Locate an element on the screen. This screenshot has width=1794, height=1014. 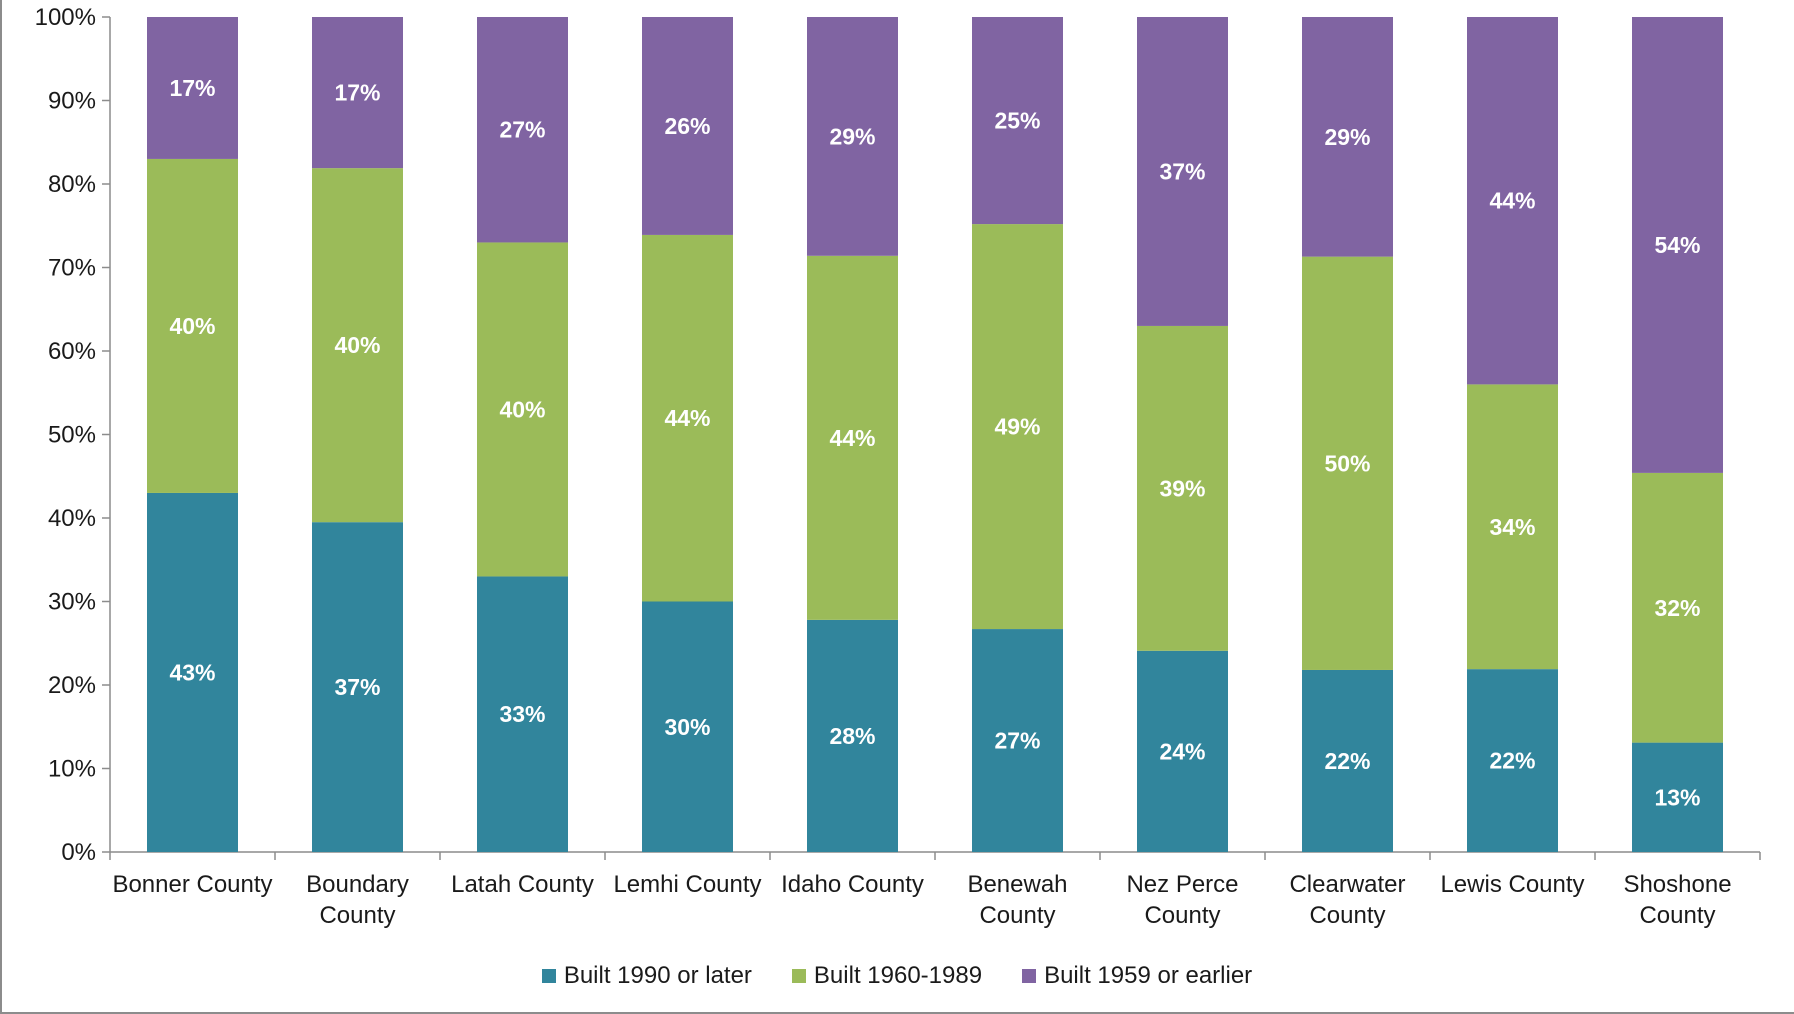
y-tick-label: 0% is located at coordinates (78, 852).